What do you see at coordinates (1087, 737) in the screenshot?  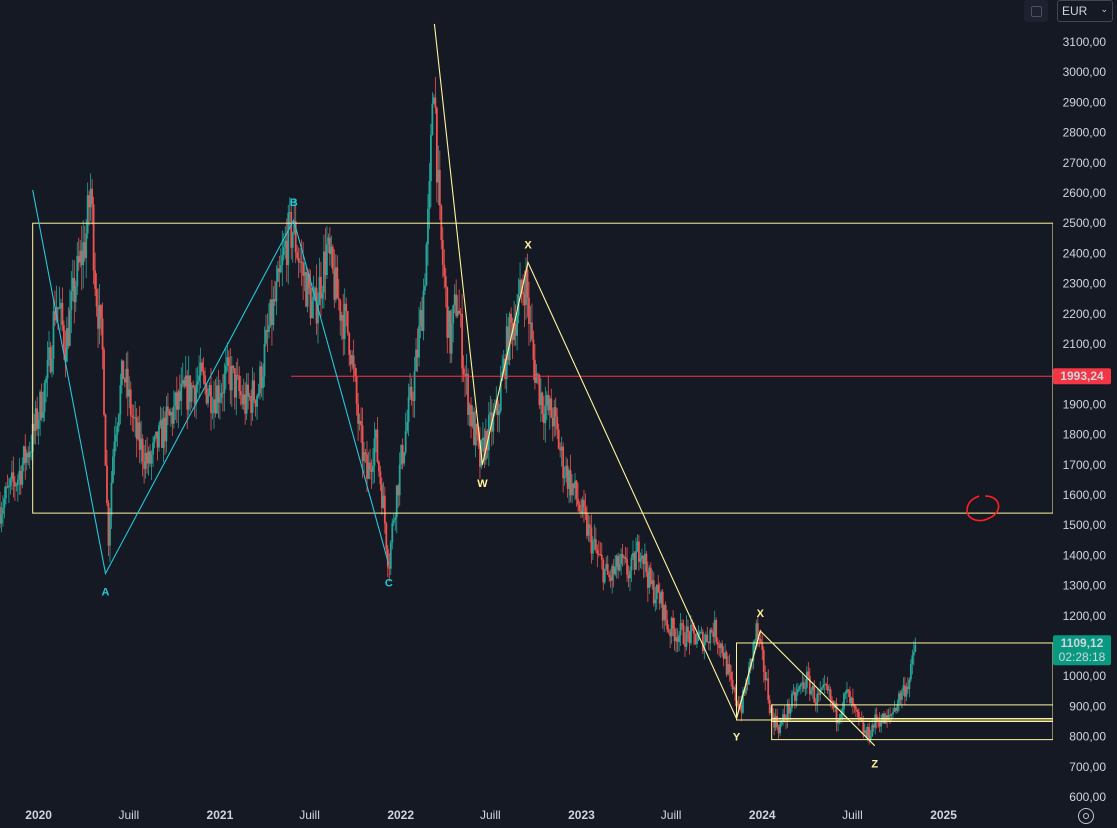 I see `price-tick: 800,00` at bounding box center [1087, 737].